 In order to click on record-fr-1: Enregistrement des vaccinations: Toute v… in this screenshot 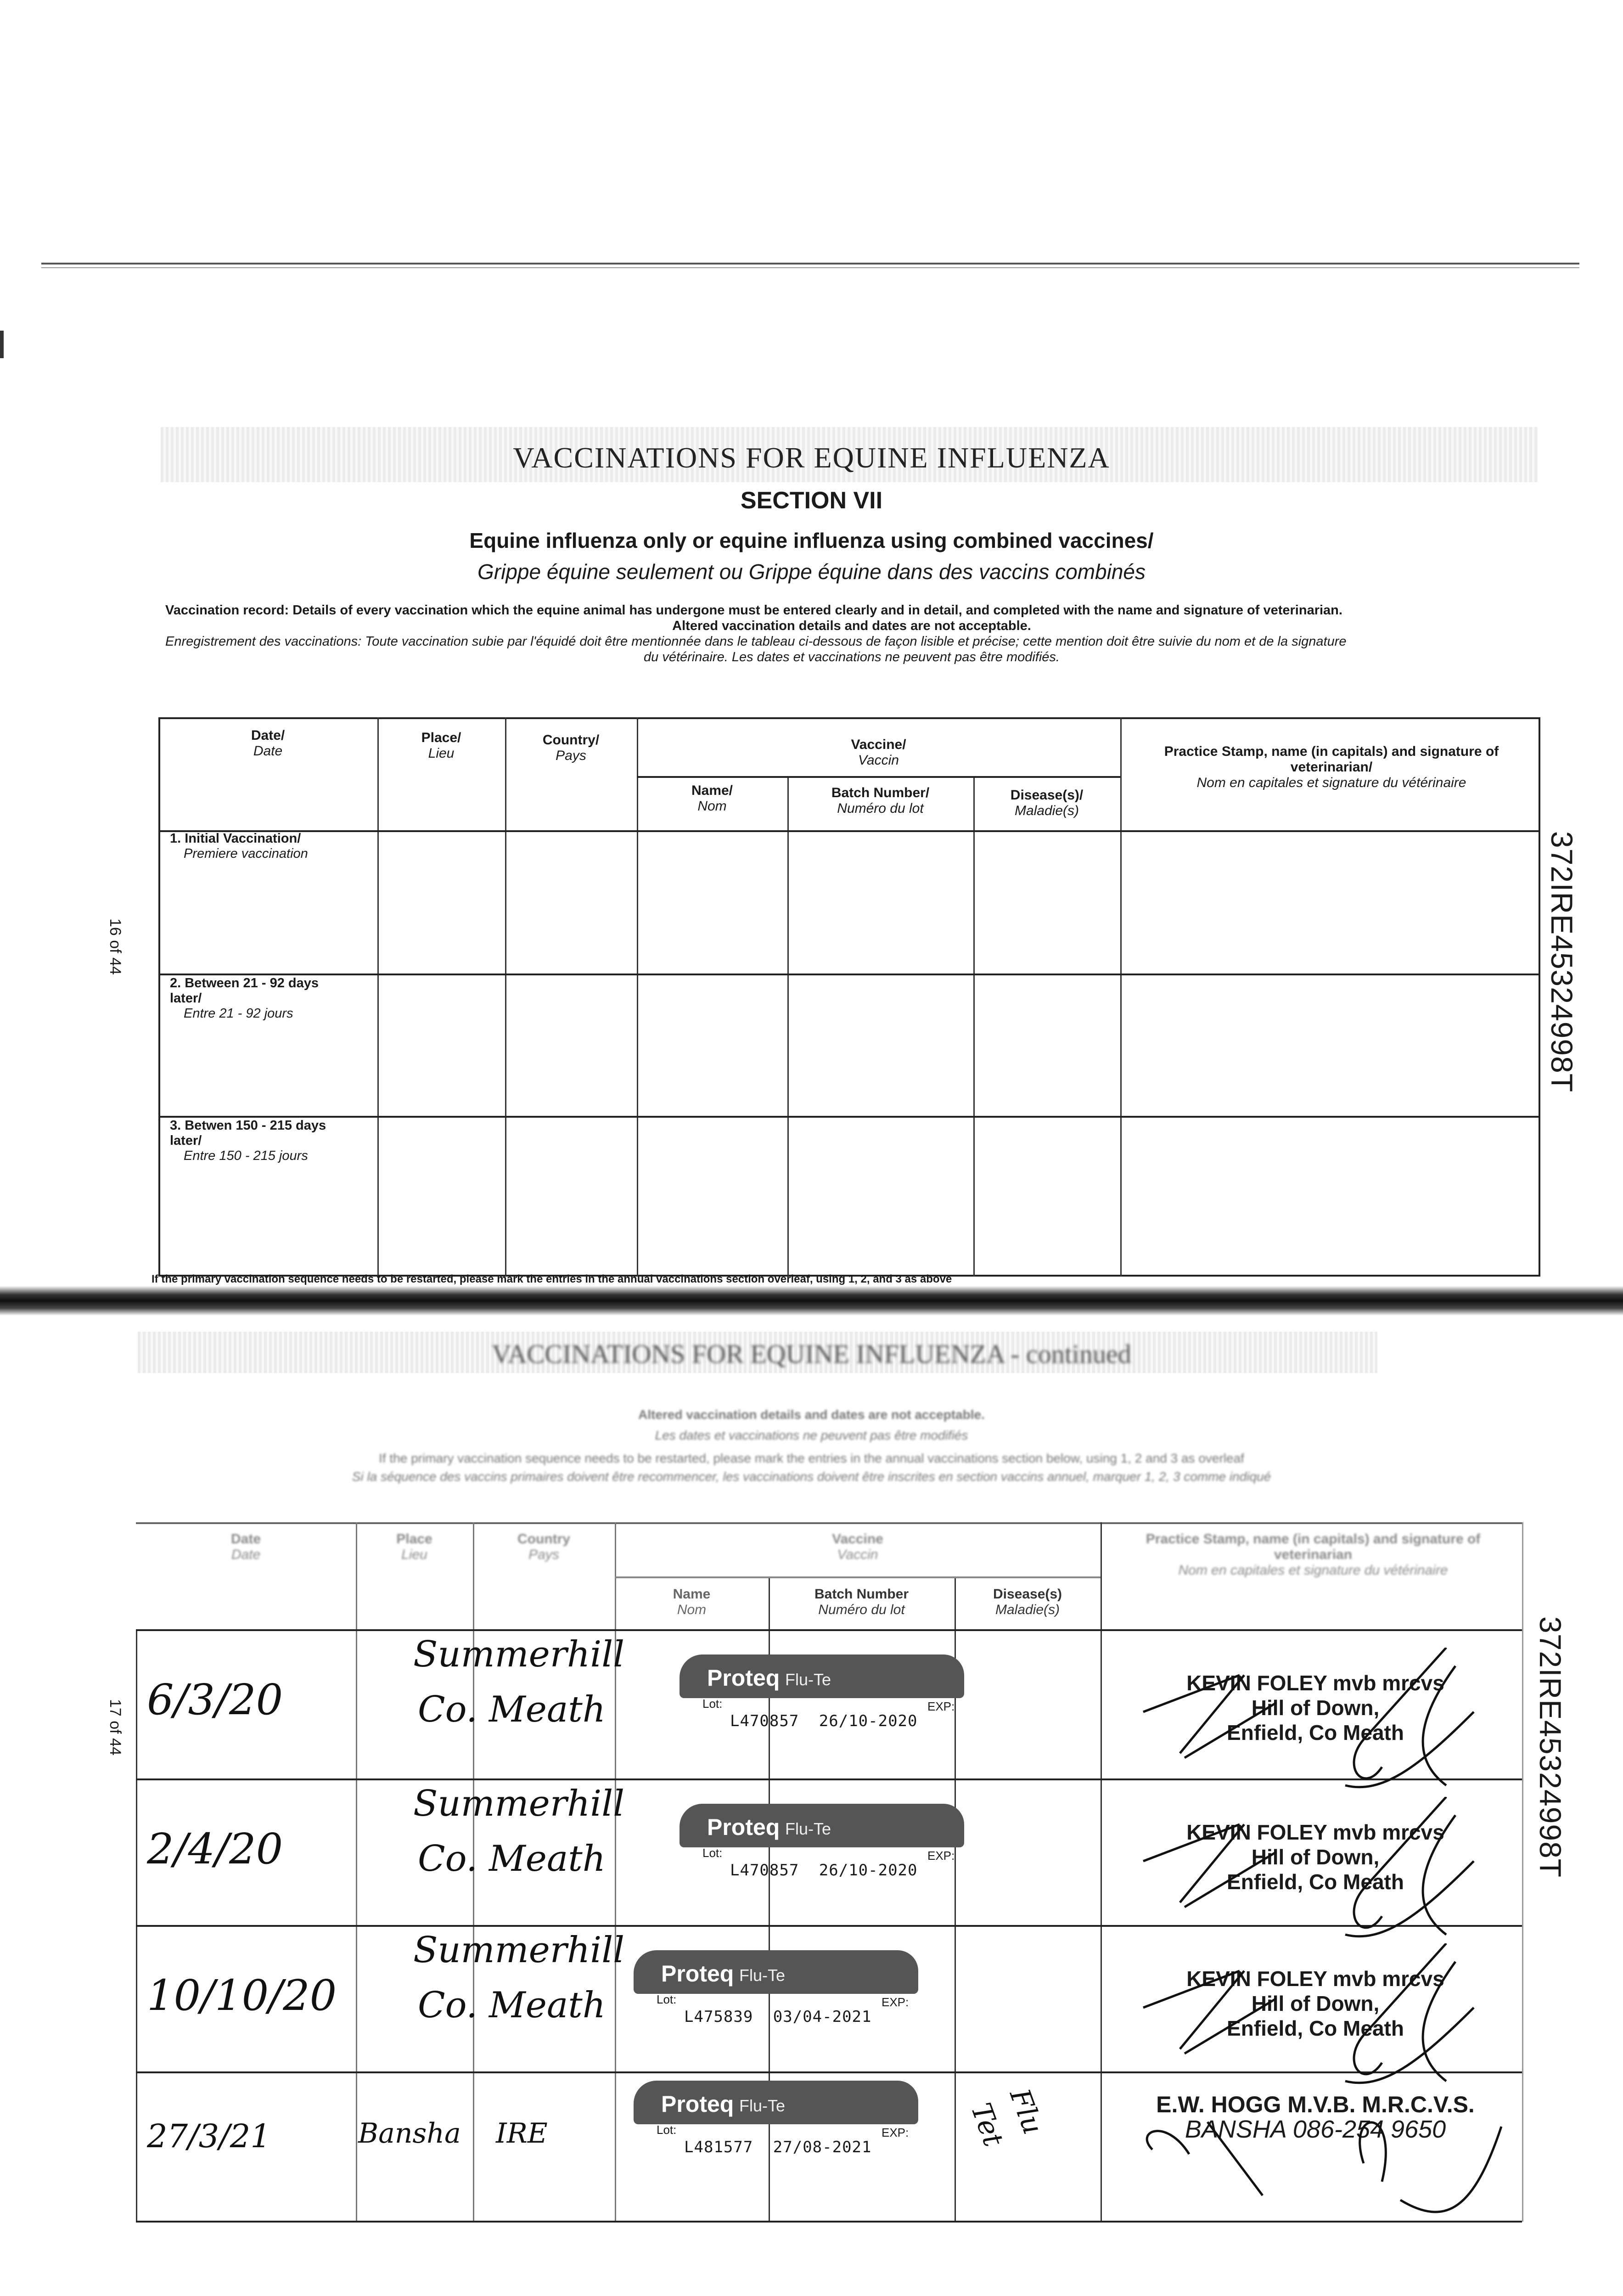, I will do `click(756, 641)`.